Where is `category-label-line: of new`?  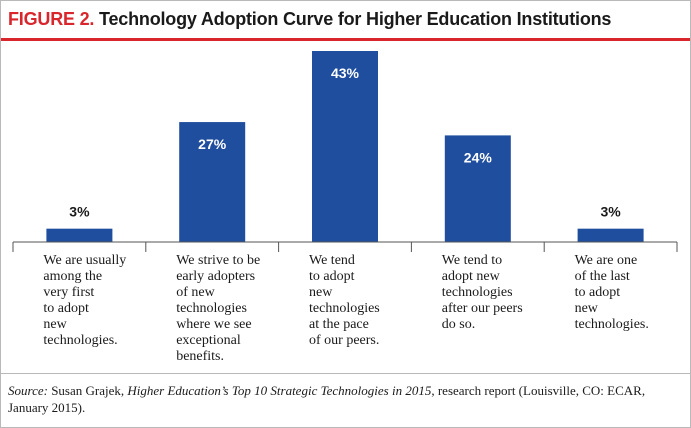
category-label-line: of new is located at coordinates (195, 292).